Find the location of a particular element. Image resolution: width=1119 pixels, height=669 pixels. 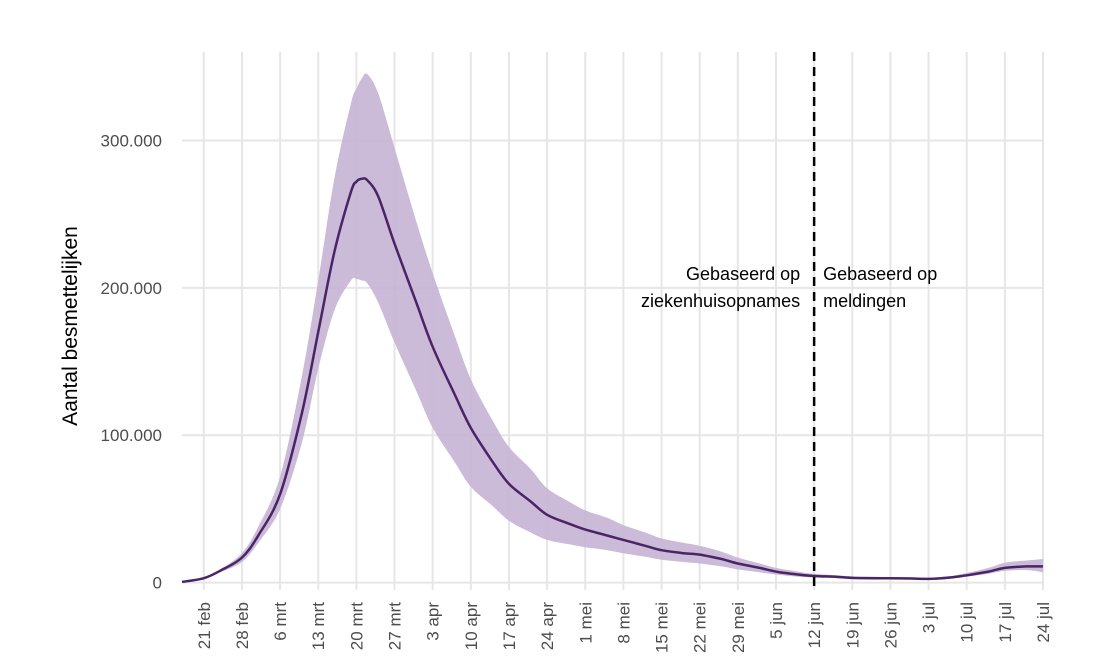

x-tick-label-15: 5 jun is located at coordinates (776, 620).